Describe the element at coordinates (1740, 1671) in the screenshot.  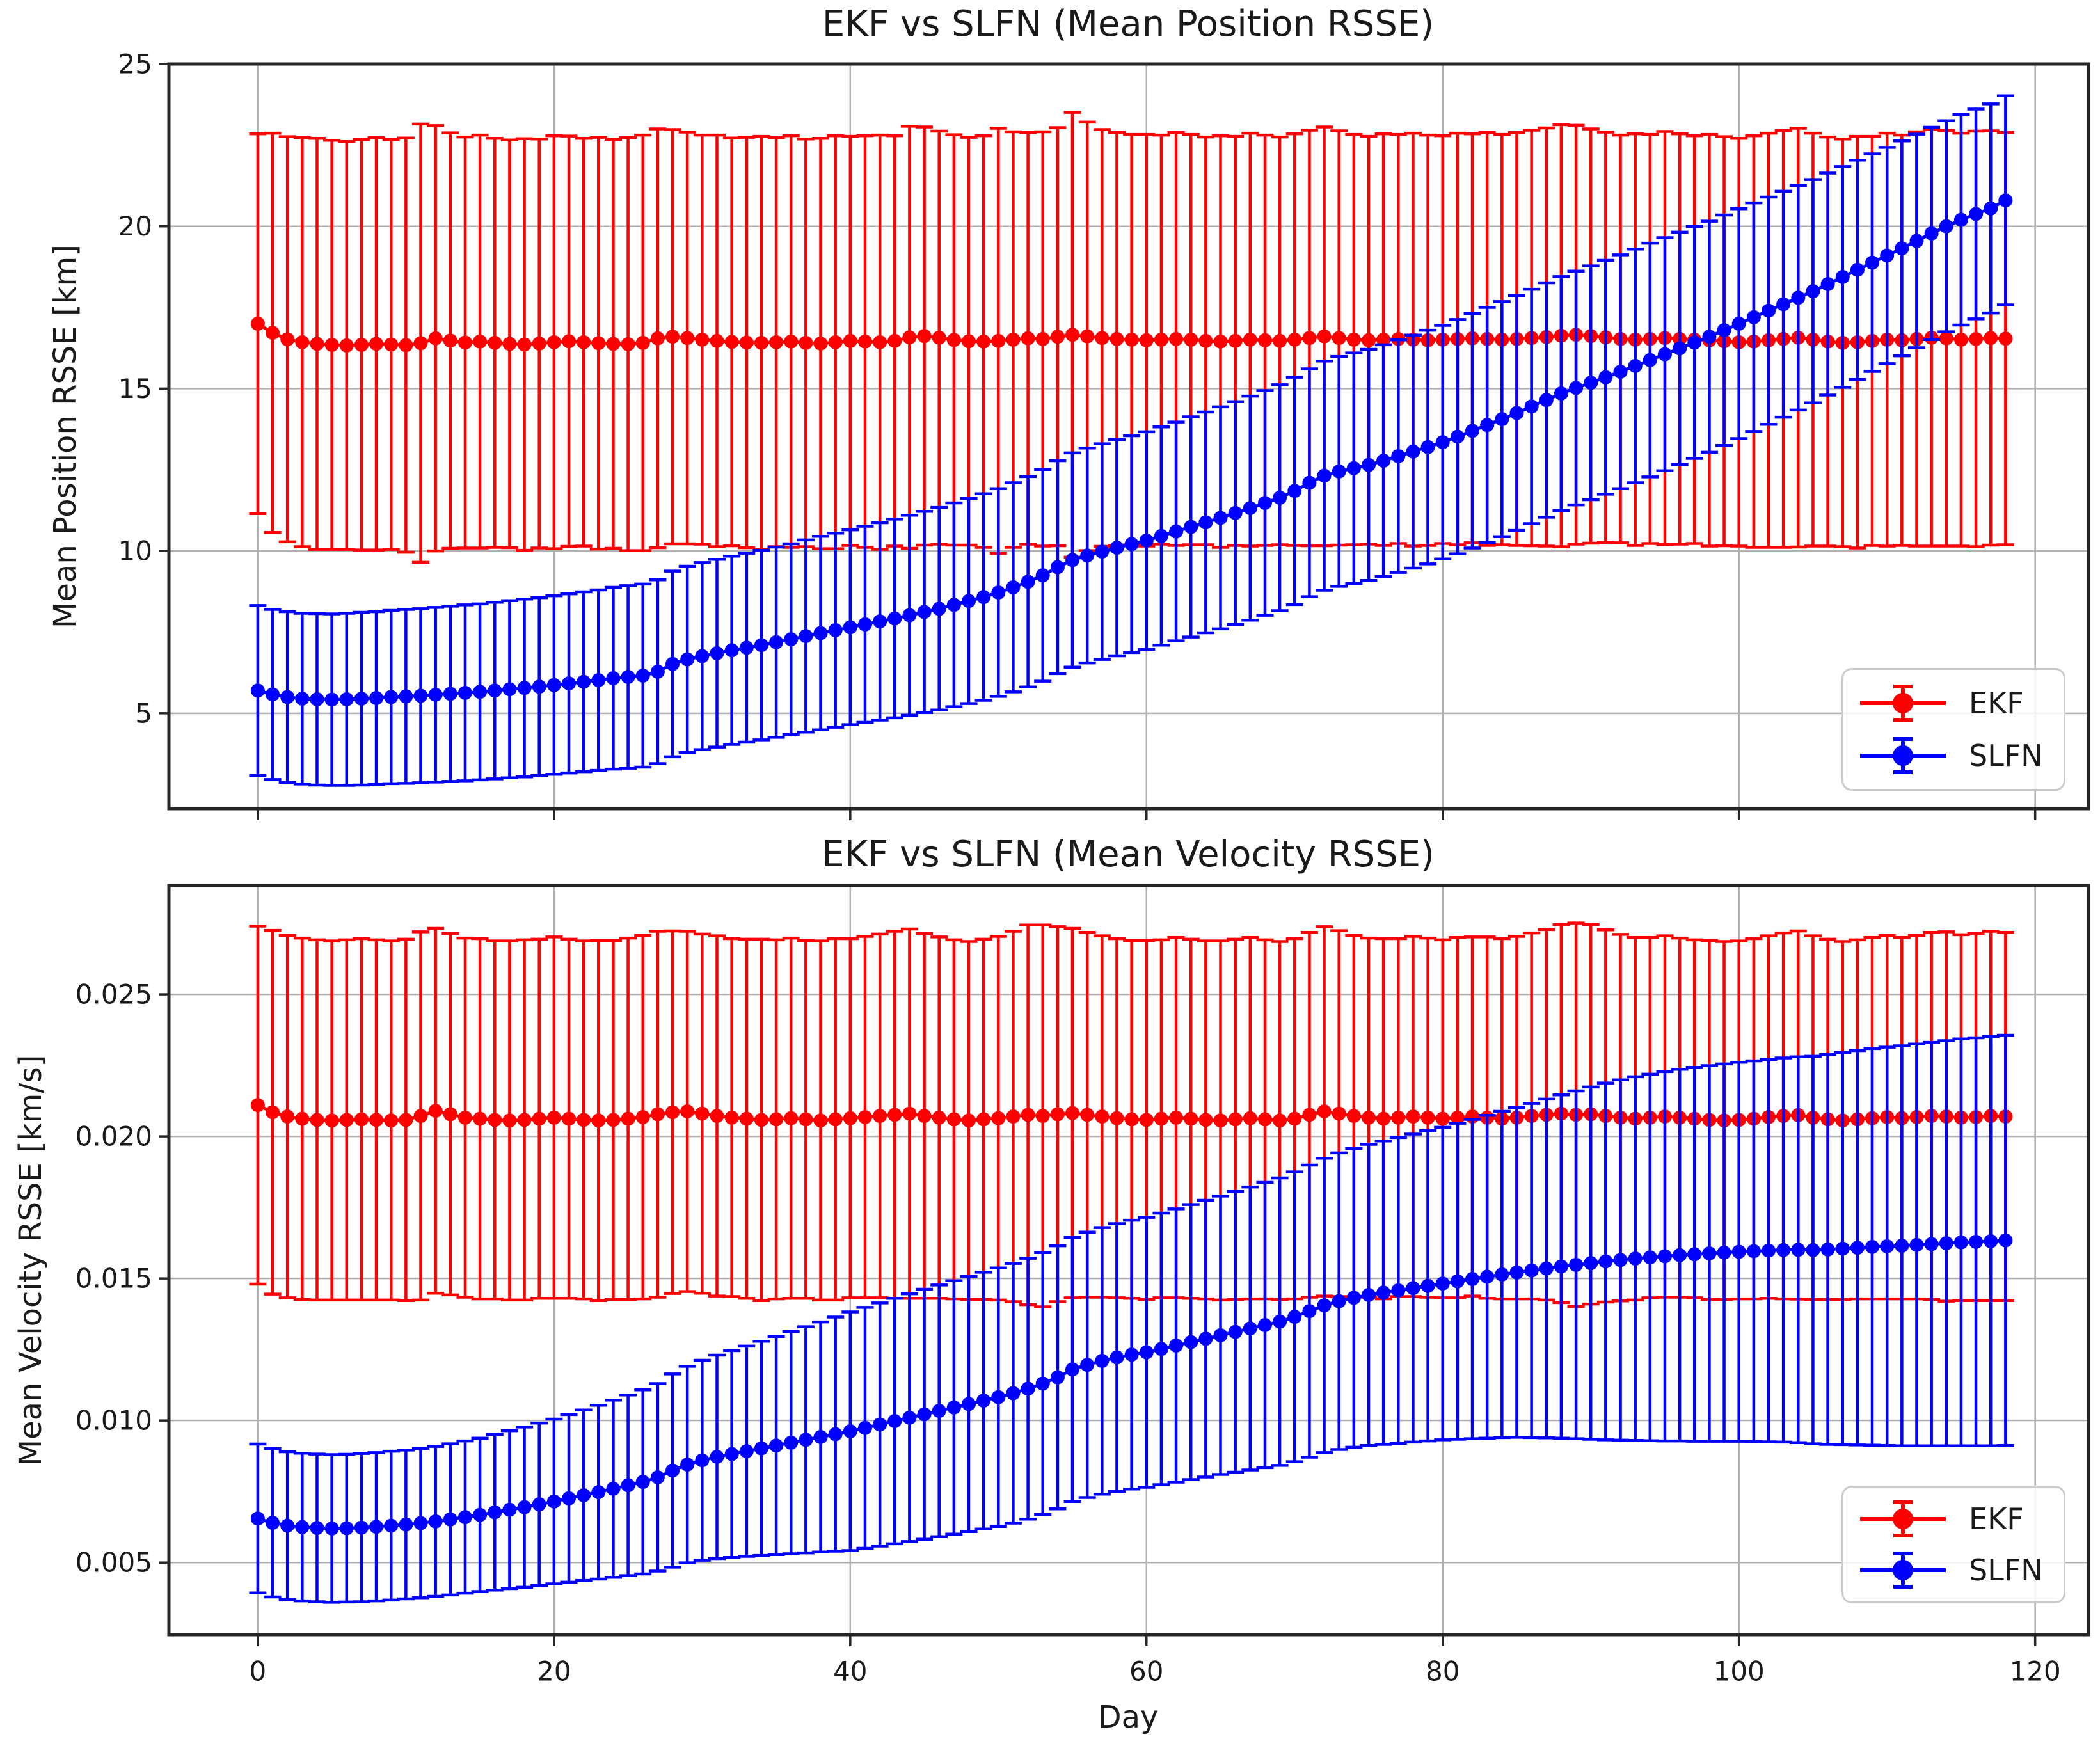
I see `x-tick-label: 100` at that location.